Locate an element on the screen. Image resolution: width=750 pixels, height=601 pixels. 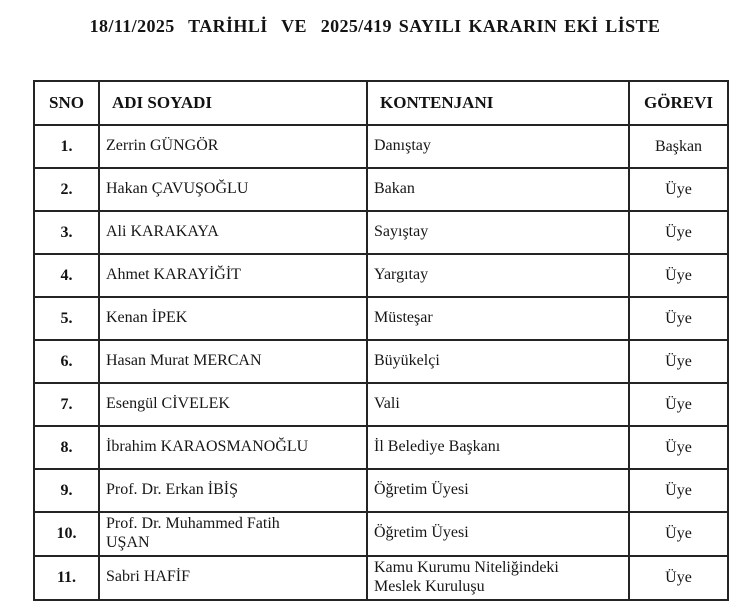
table-row: 7. Esengül CİVELEK Vali Üye is located at coordinates (381, 404).